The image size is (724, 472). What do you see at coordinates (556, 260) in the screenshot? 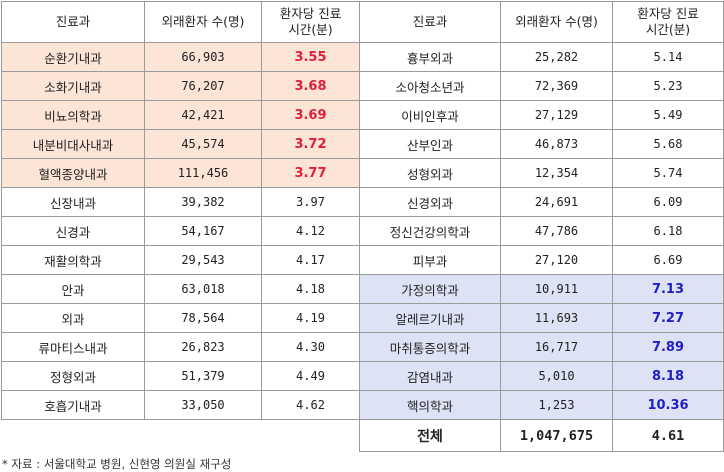
I see `patients-cell: 27,120` at bounding box center [556, 260].